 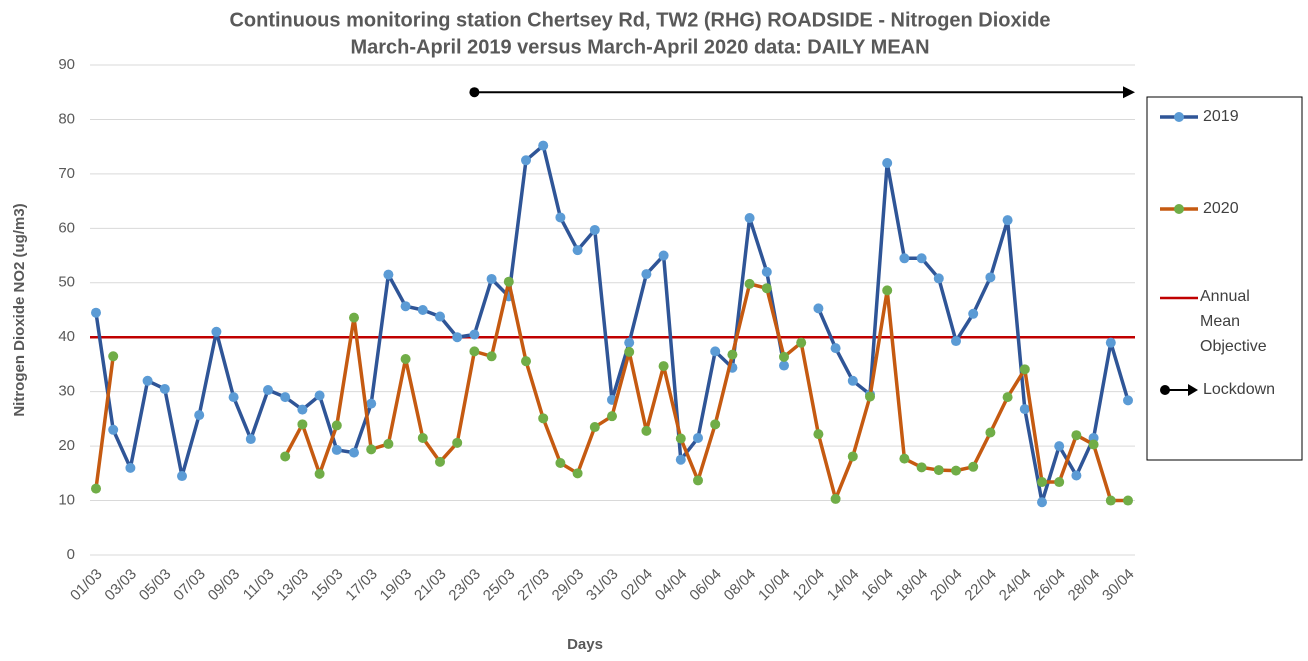 What do you see at coordinates (946, 585) in the screenshot?
I see `x-tick-label: 20/04` at bounding box center [946, 585].